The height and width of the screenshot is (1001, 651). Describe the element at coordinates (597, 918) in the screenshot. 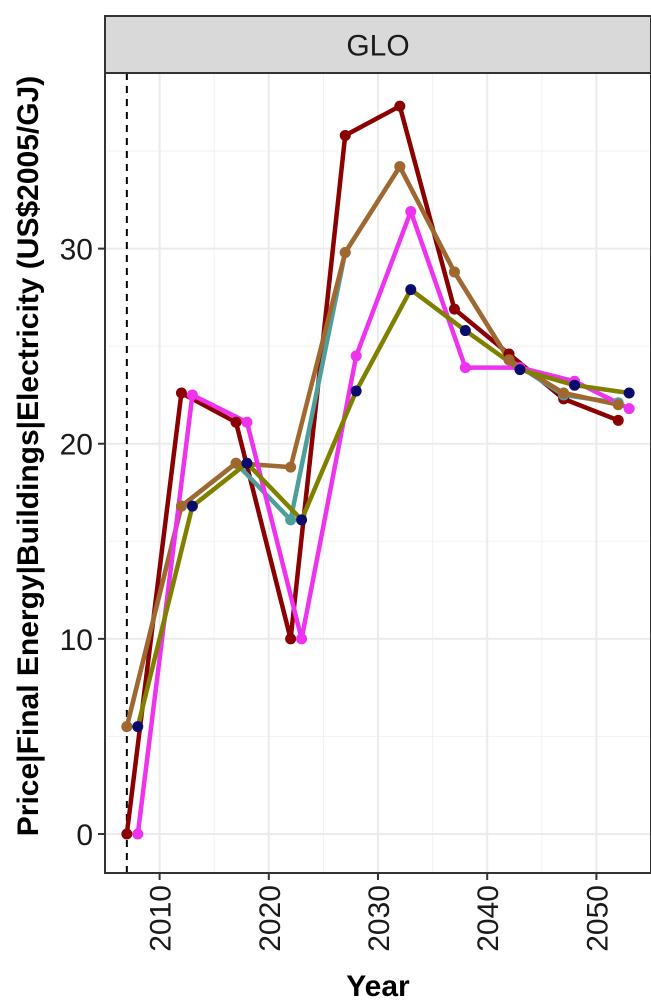

I see `x-tick-label: 2050` at that location.